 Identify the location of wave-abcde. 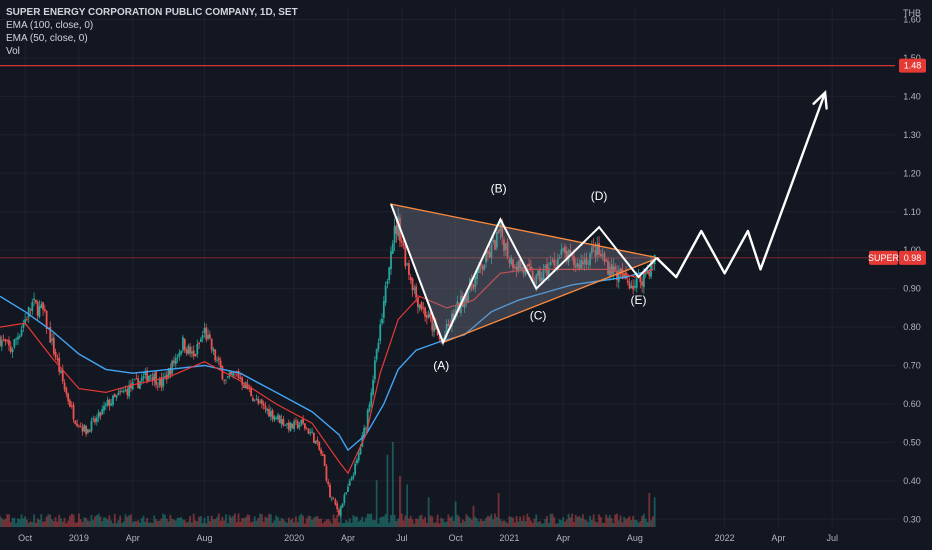
(524, 274).